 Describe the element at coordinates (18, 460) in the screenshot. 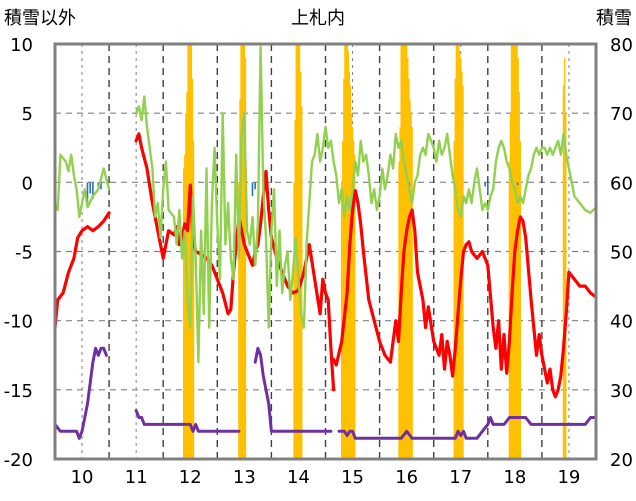

I see `y-left-tick-label: -20` at that location.